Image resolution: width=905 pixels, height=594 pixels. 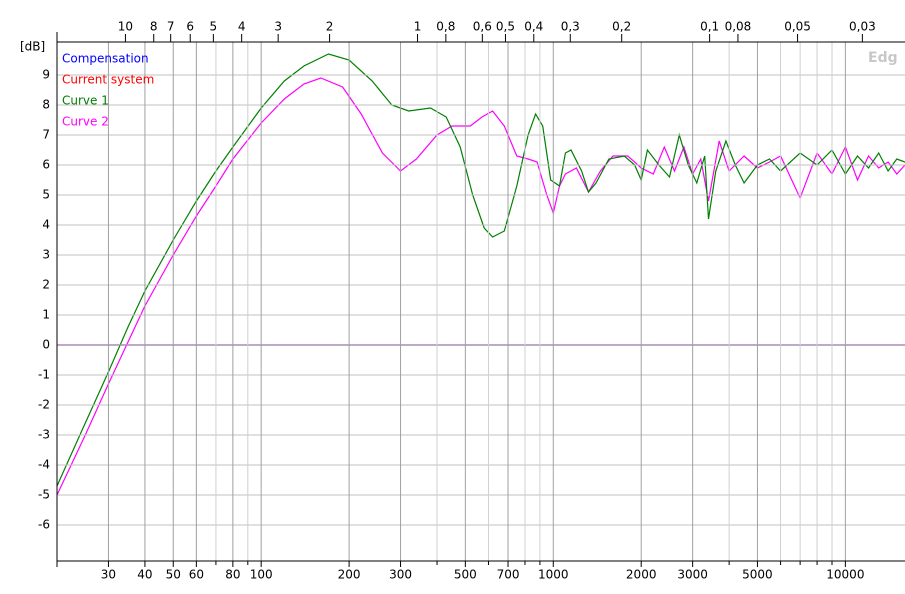 I want to click on x2-tick-label: 7, so click(x=171, y=27).